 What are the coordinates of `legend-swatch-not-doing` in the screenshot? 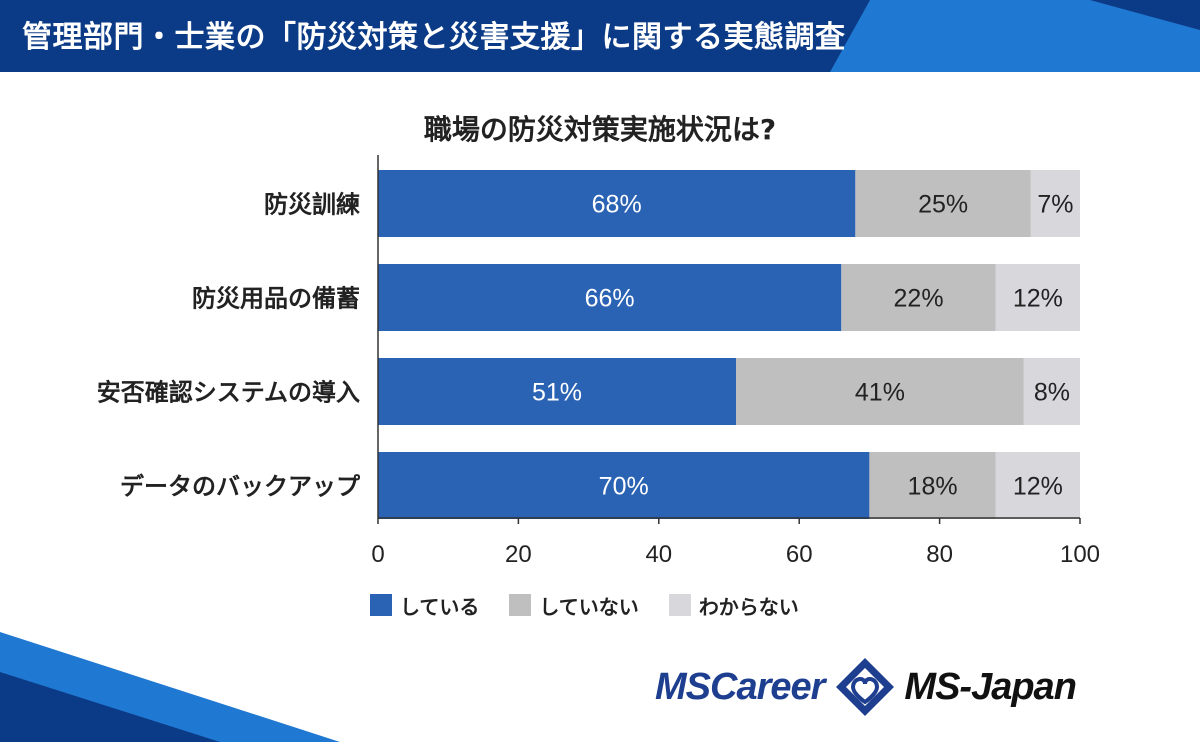 It's located at (520, 605).